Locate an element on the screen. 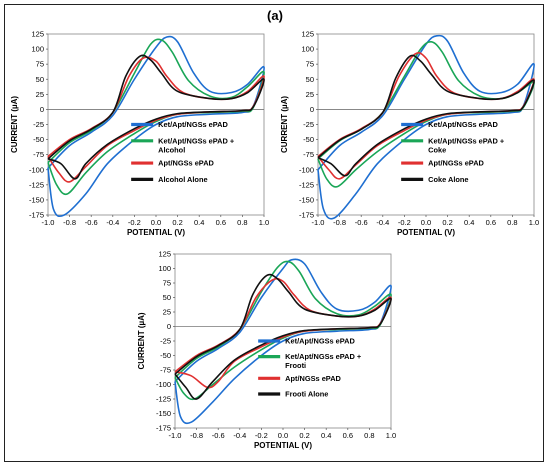 The height and width of the screenshot is (468, 550). legend-label-1: Ket/Apt/NGSs ePAD + Frooti is located at coordinates (323, 361).